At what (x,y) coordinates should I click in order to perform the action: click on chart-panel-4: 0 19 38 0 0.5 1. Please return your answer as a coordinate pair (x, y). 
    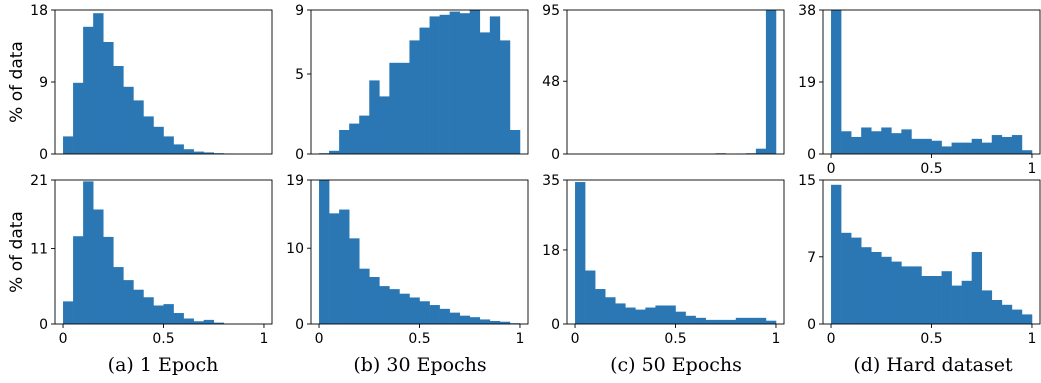
    Looking at the image, I should click on (919, 90).